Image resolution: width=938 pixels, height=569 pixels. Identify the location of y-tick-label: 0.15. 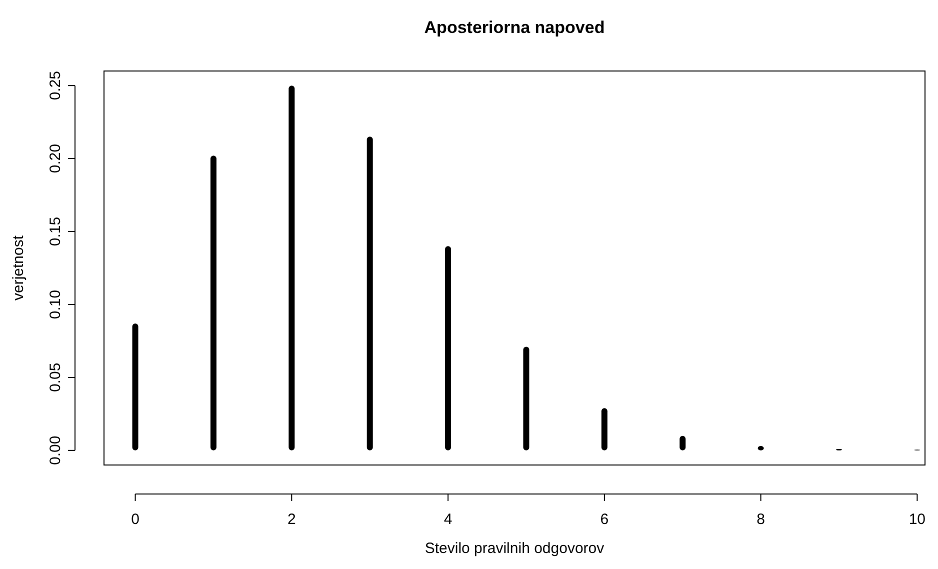
(55, 231).